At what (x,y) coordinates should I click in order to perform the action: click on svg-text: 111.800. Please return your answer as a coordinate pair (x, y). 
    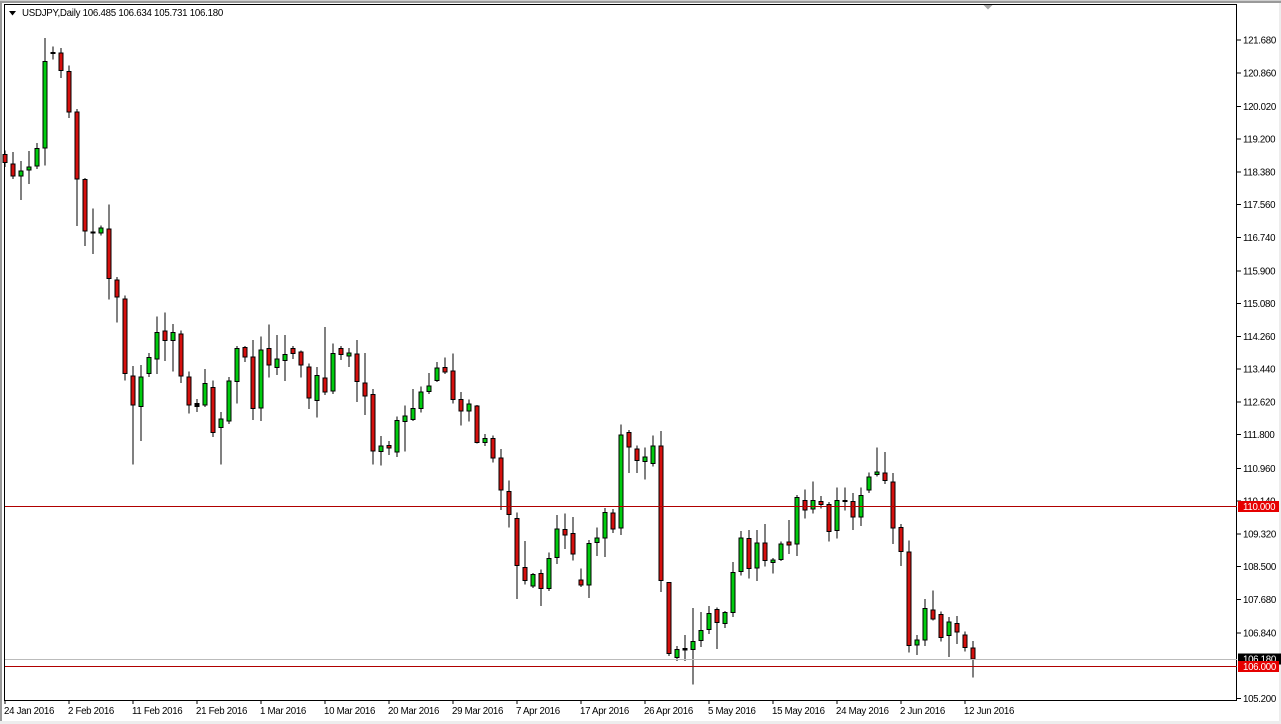
    Looking at the image, I should click on (1259, 435).